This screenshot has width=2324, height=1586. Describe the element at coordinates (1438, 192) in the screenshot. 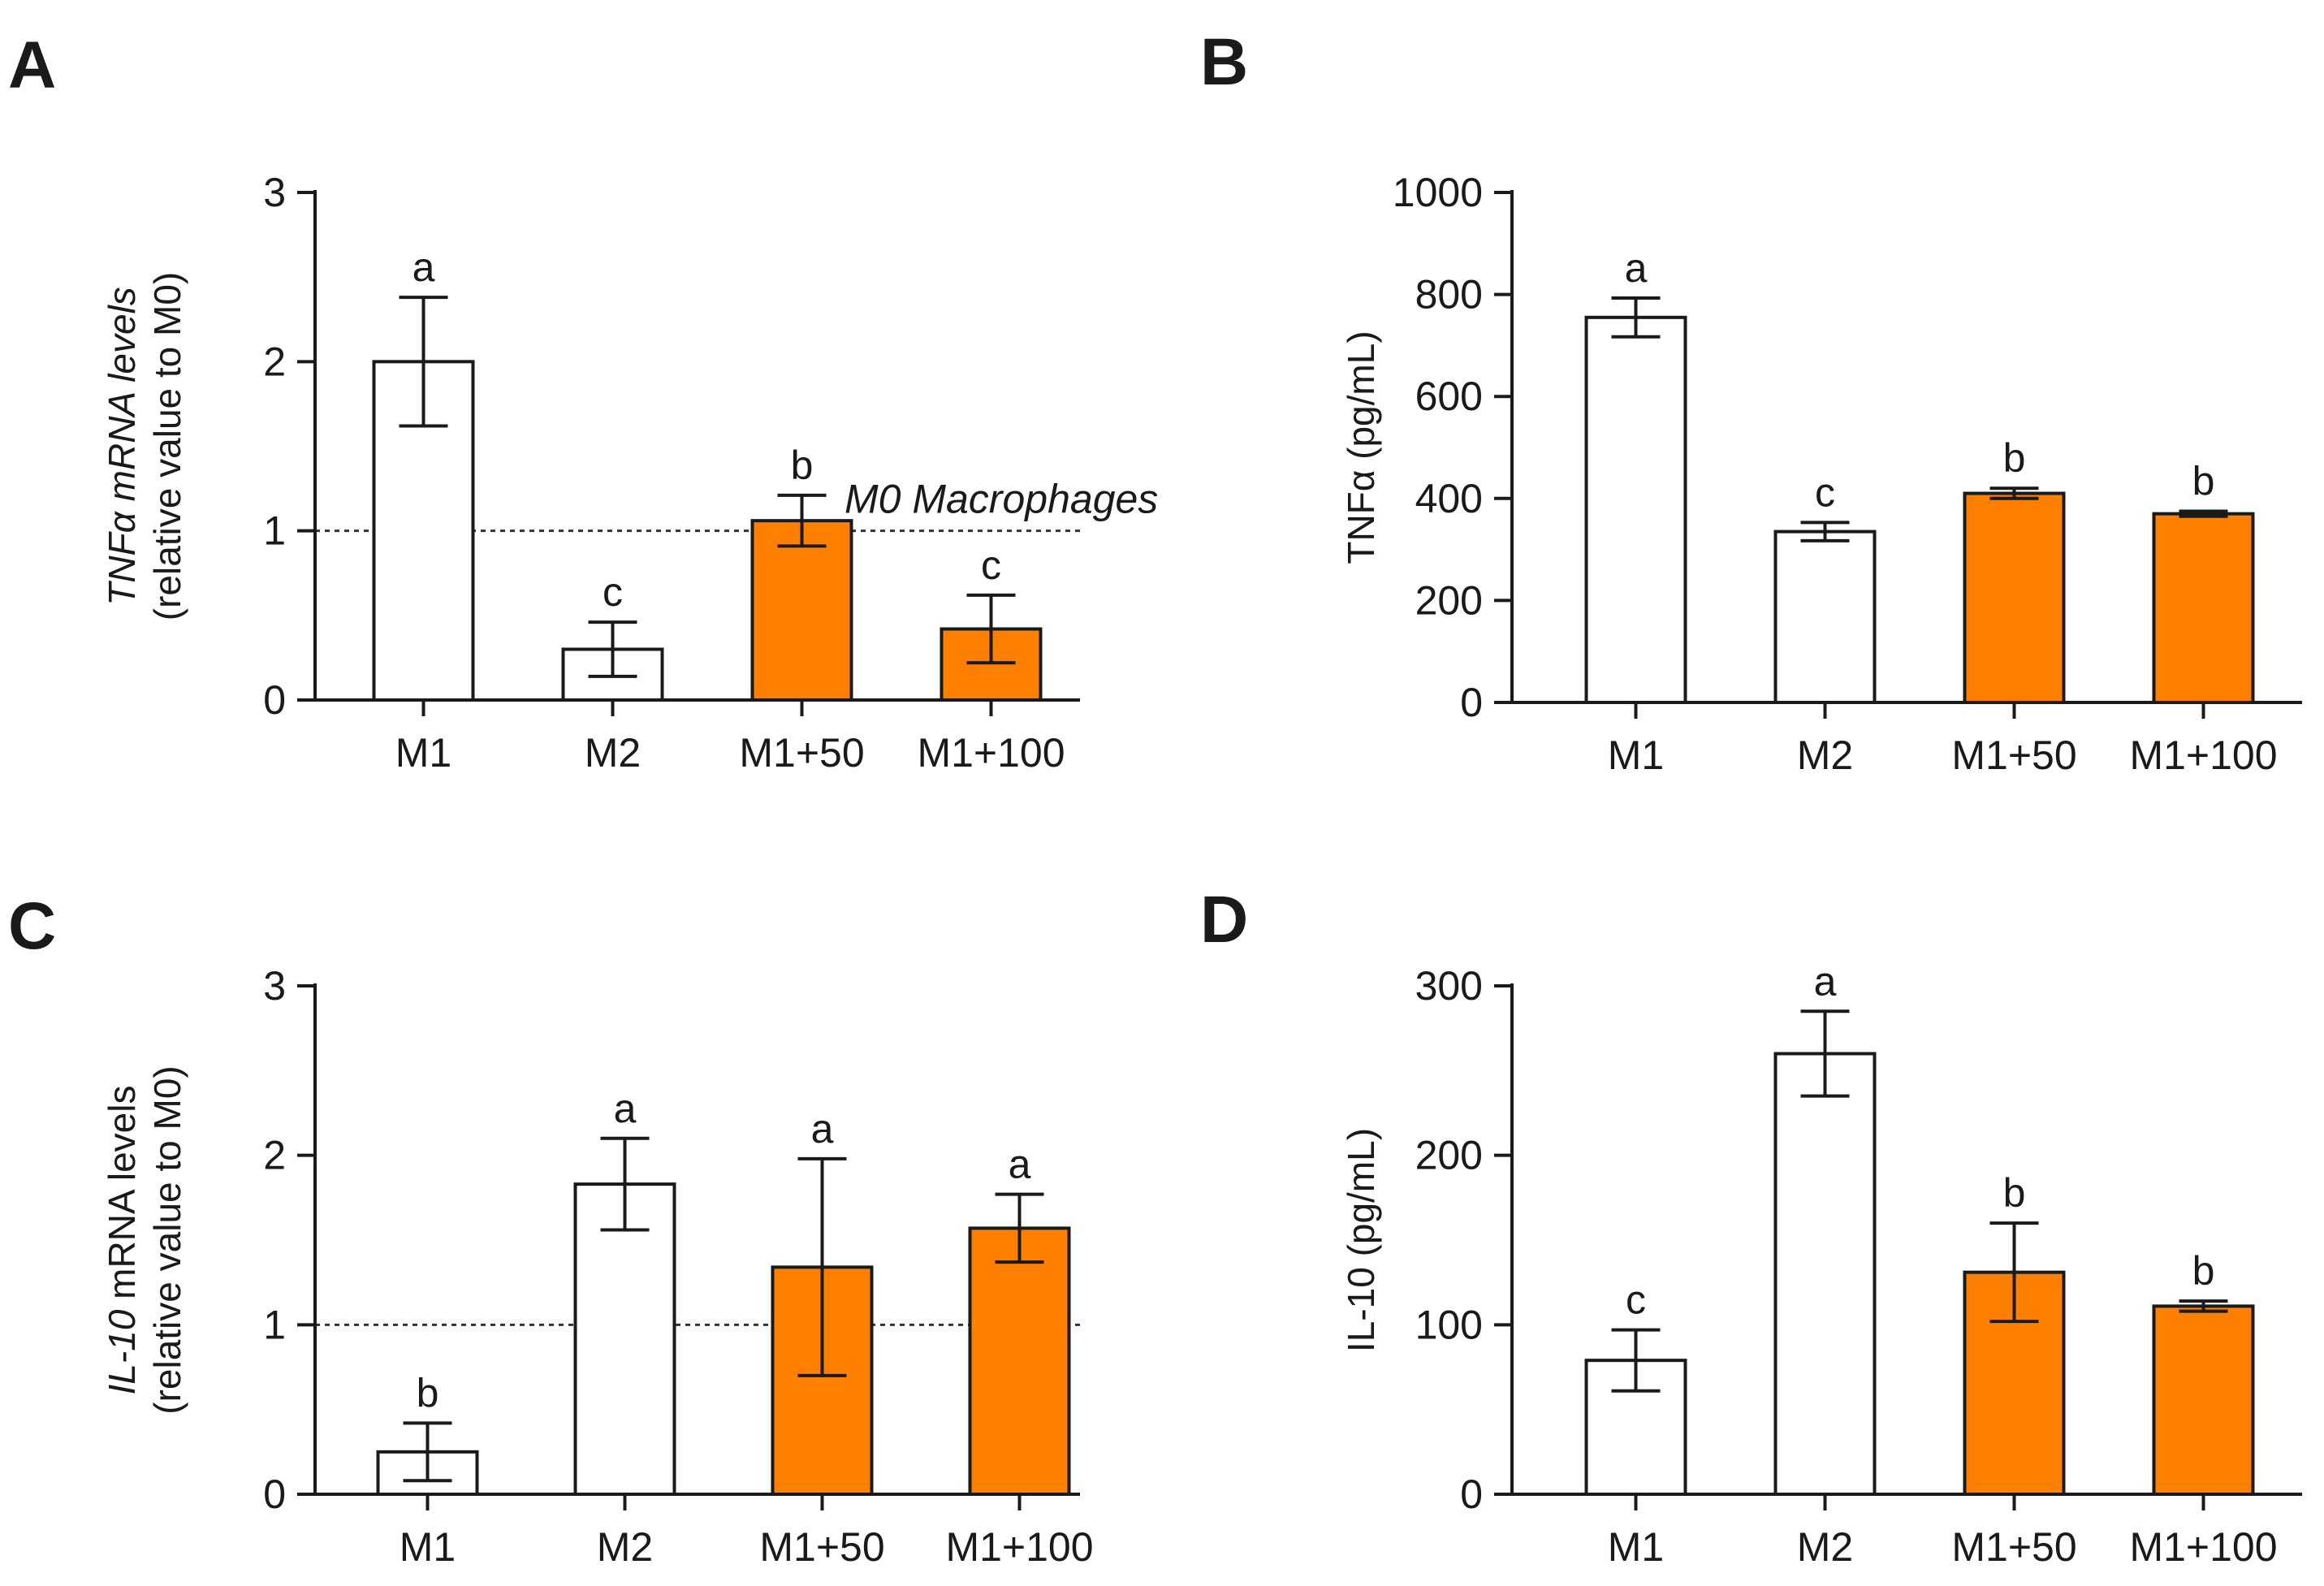

I see `y-tick-label: 1000` at that location.